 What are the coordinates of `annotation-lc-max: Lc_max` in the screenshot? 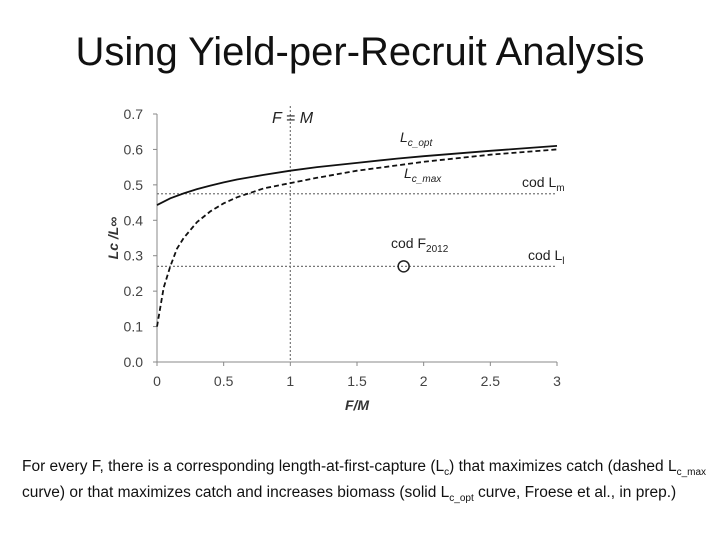 It's located at (423, 175).